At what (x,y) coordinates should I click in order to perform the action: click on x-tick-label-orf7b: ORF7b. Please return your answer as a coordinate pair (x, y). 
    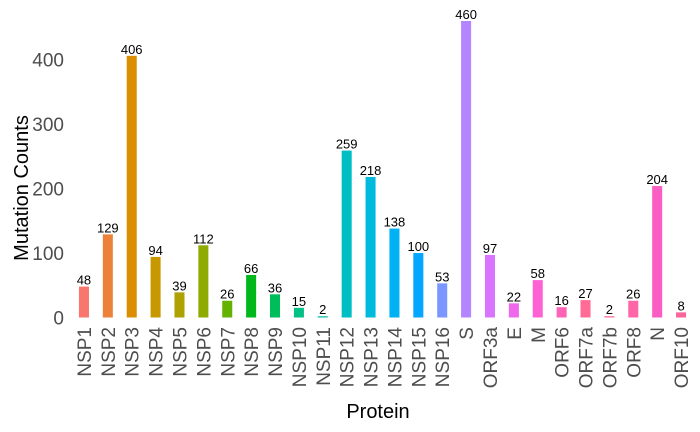
    Looking at the image, I should click on (610, 357).